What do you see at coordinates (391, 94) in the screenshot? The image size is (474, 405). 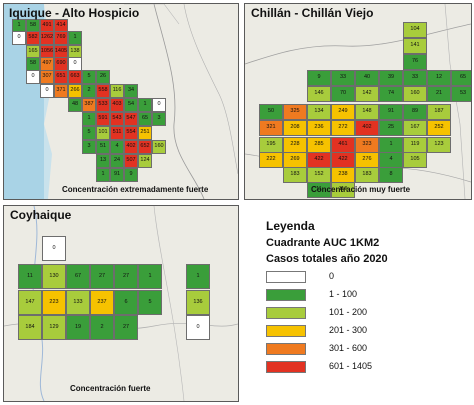 I see `grid-cell: 74` at bounding box center [391, 94].